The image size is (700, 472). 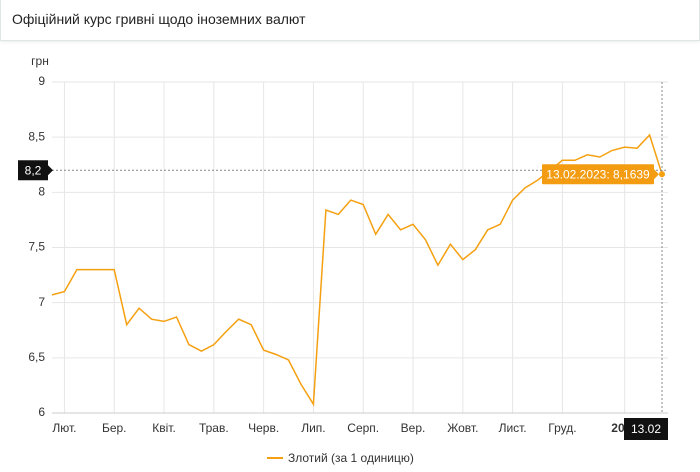 I want to click on legend-label: Злотий (за 1 одиницю), so click(x=351, y=458).